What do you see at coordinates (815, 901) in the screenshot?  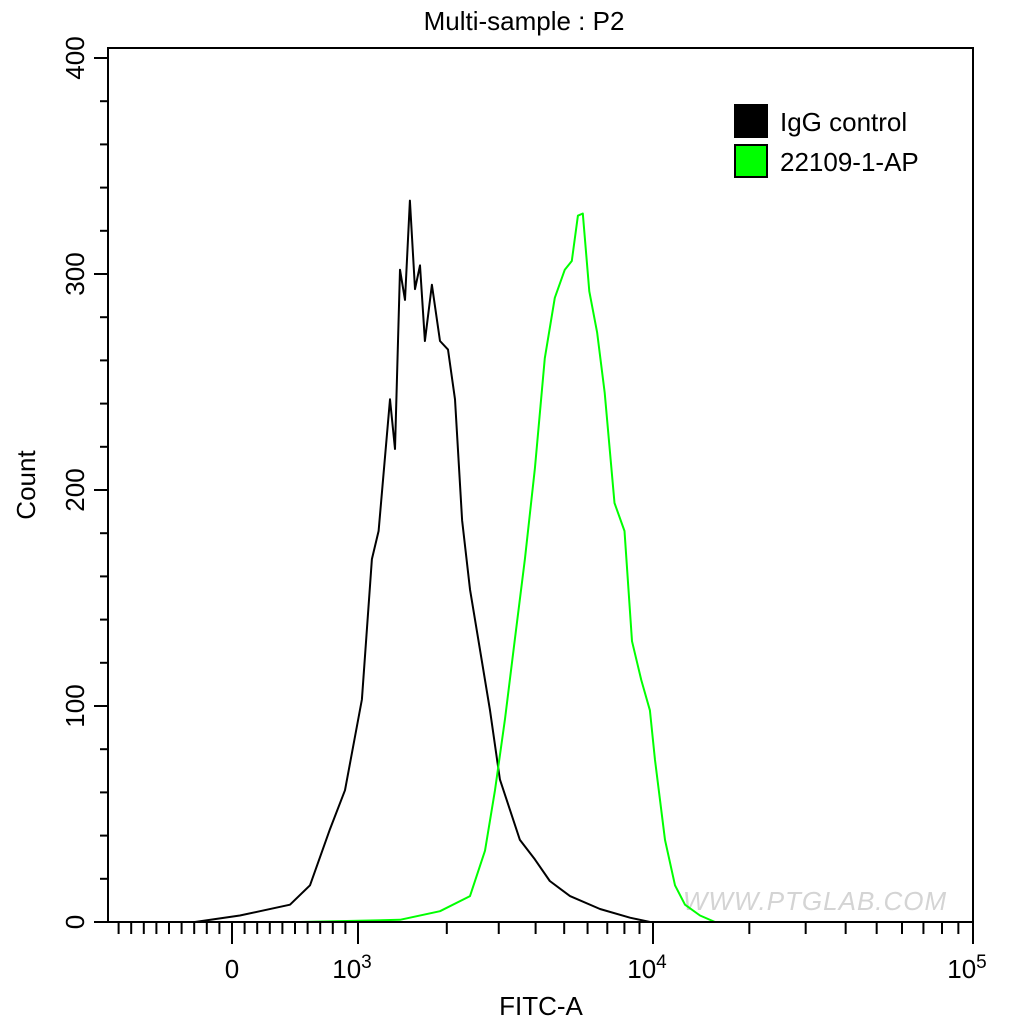 I see `watermark: WWW.PTGLAB.COM` at bounding box center [815, 901].